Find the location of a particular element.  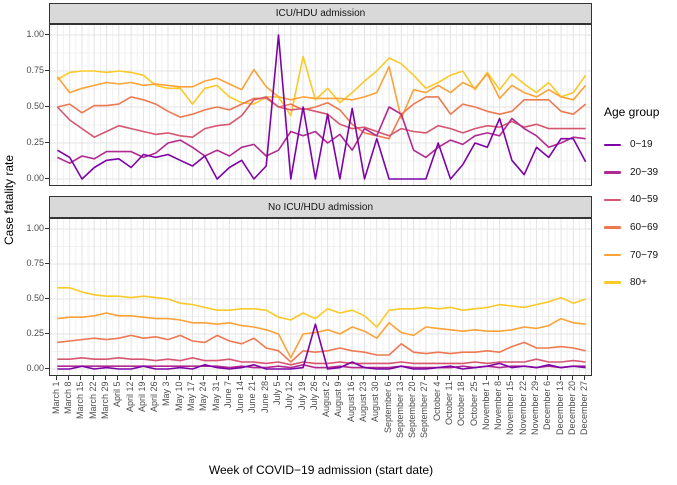

x-tick-label: October 25 is located at coordinates (473, 403).